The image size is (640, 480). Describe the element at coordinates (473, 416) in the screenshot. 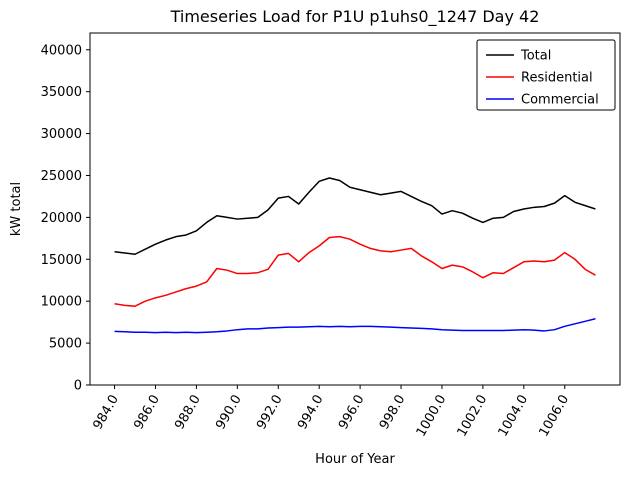

I see `x-axis-tick-label: 1002.0` at that location.